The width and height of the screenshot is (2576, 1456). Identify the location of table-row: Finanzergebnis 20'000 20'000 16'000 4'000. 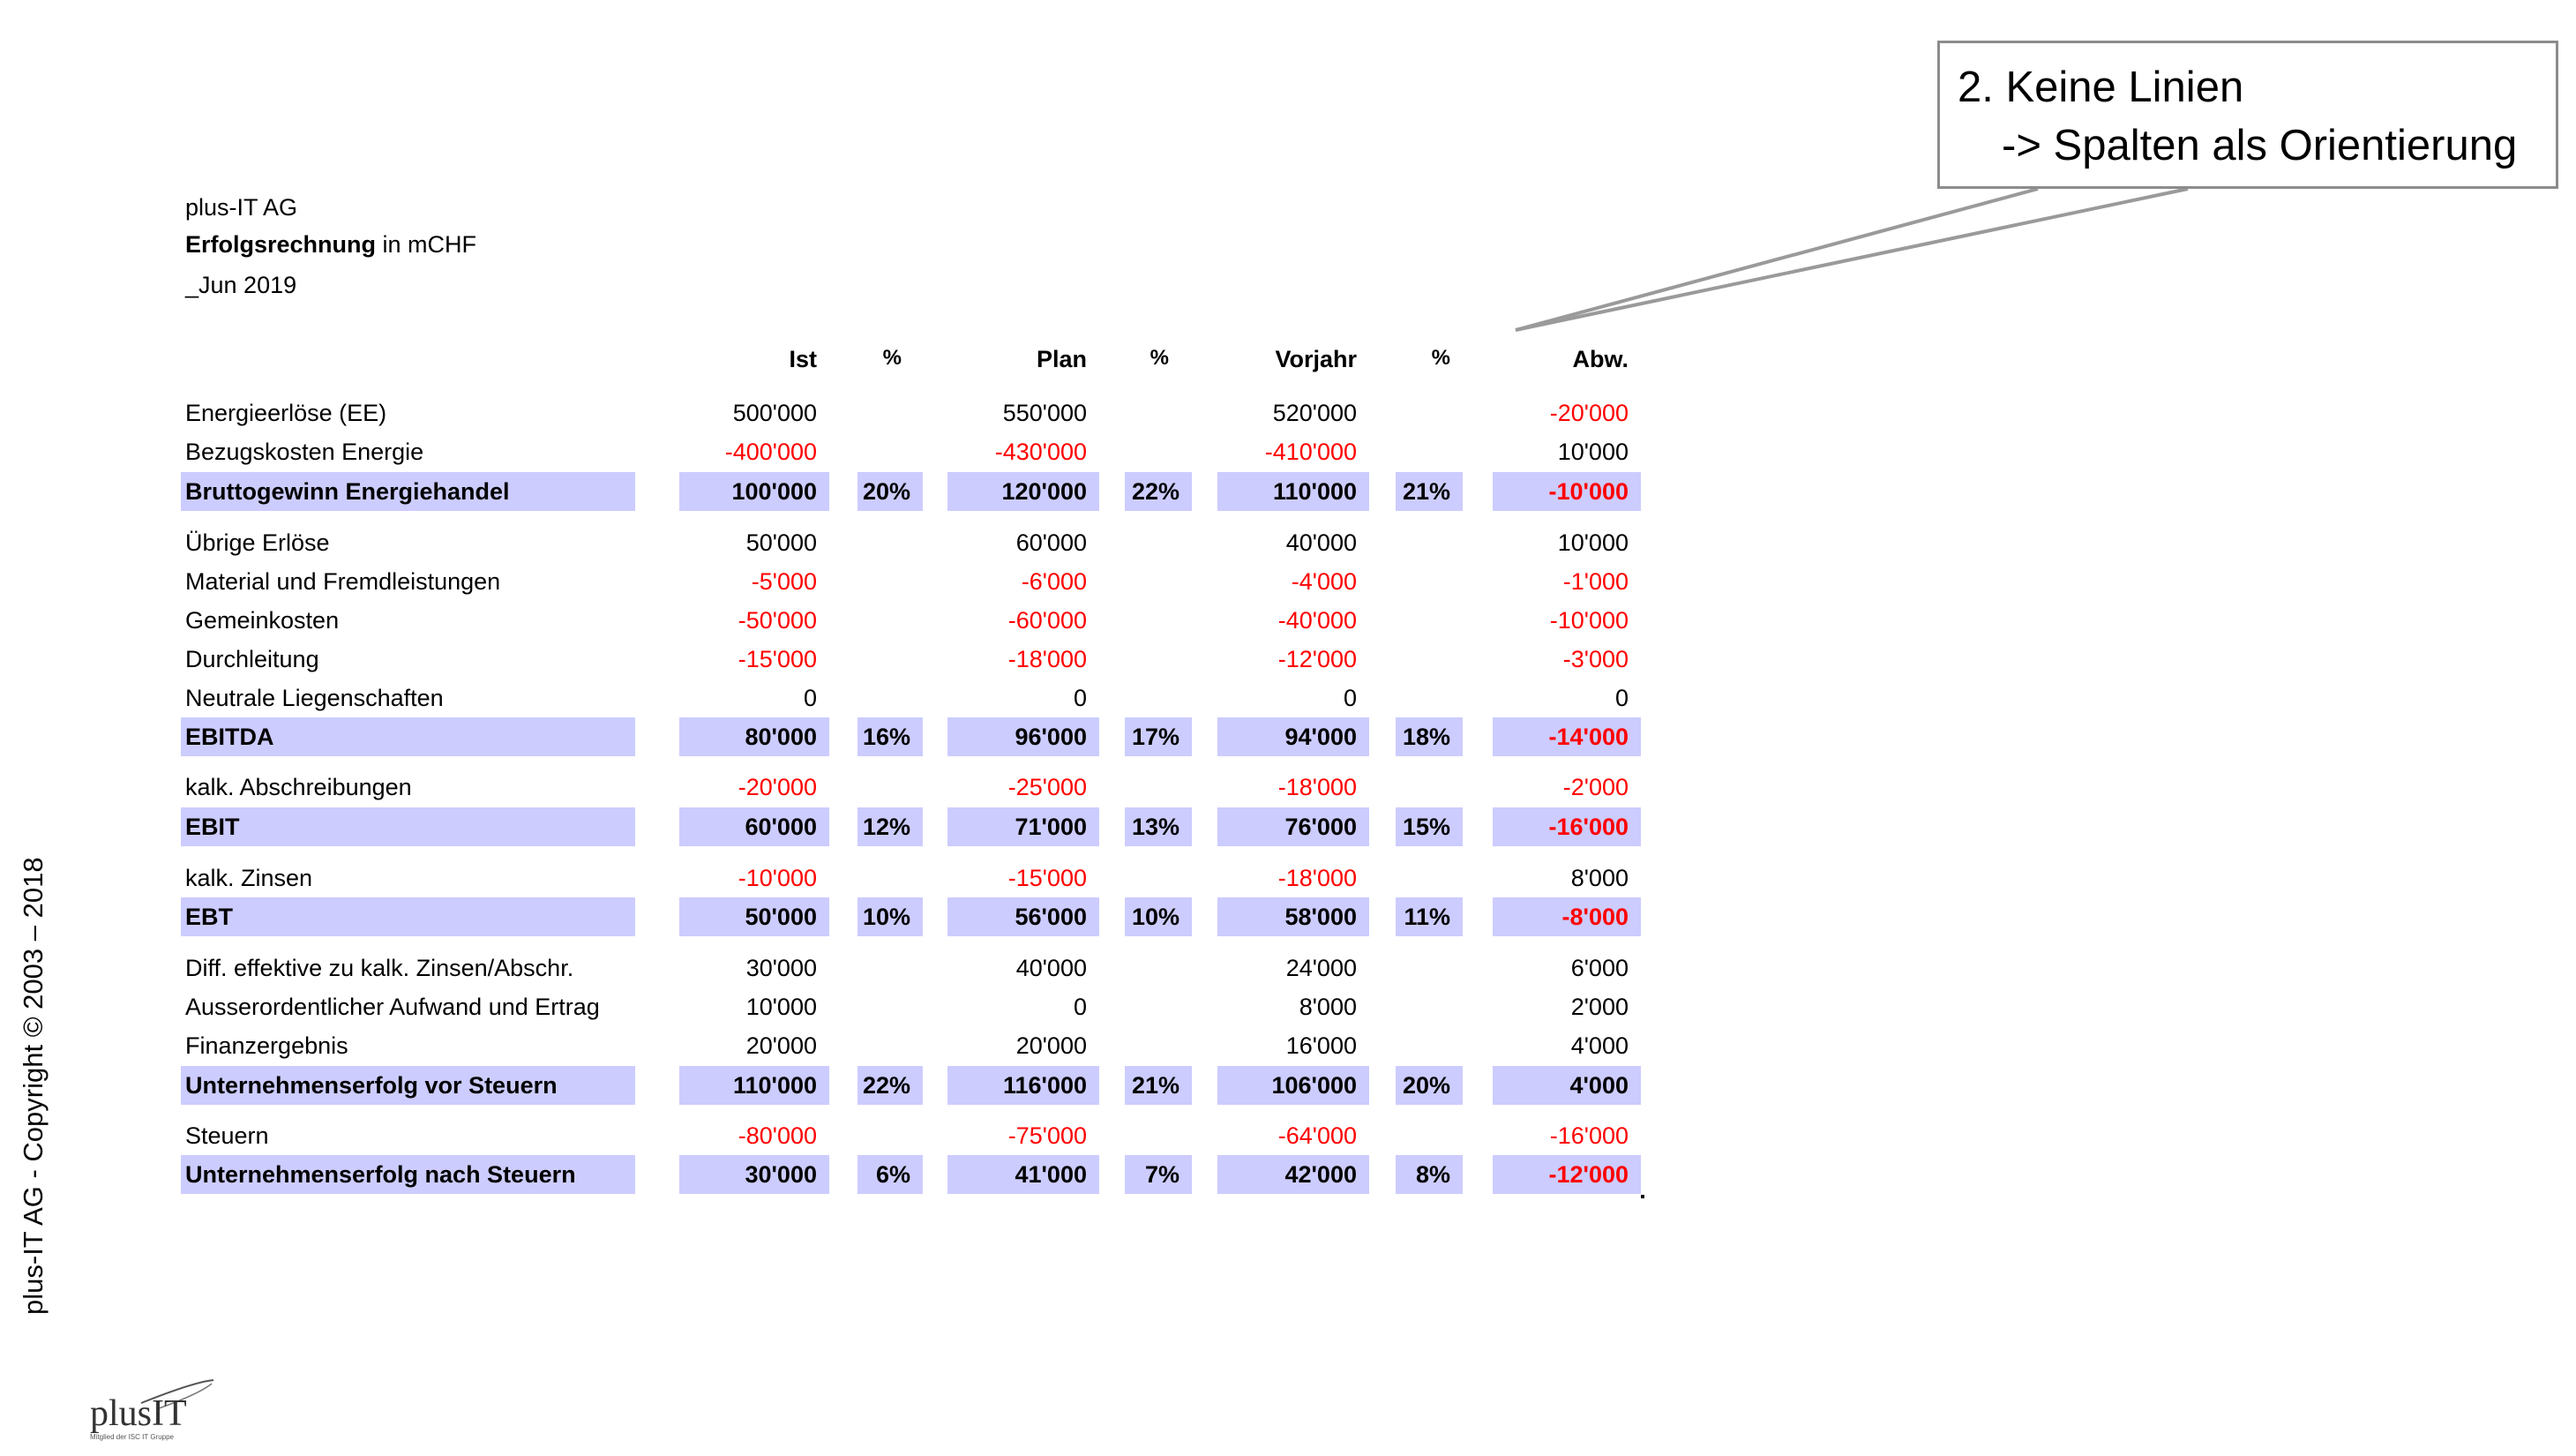
(1288, 1045).